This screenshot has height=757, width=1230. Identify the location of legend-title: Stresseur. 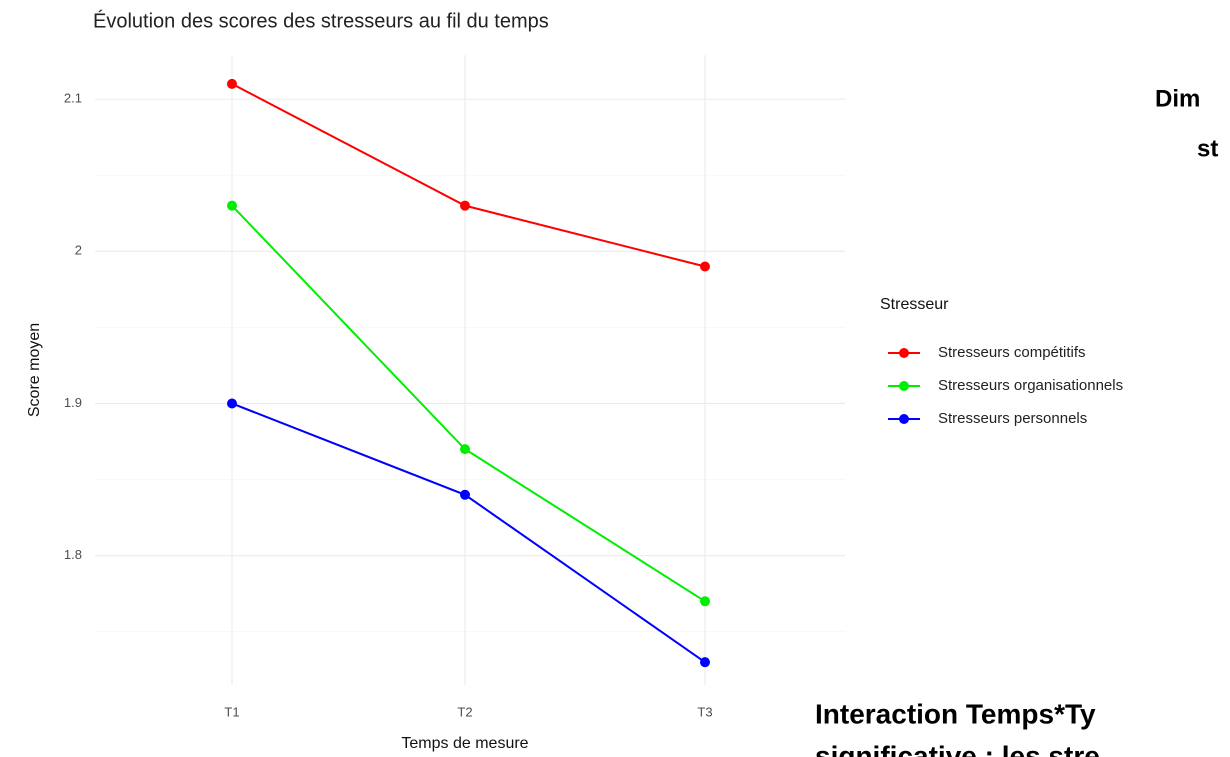
(914, 304).